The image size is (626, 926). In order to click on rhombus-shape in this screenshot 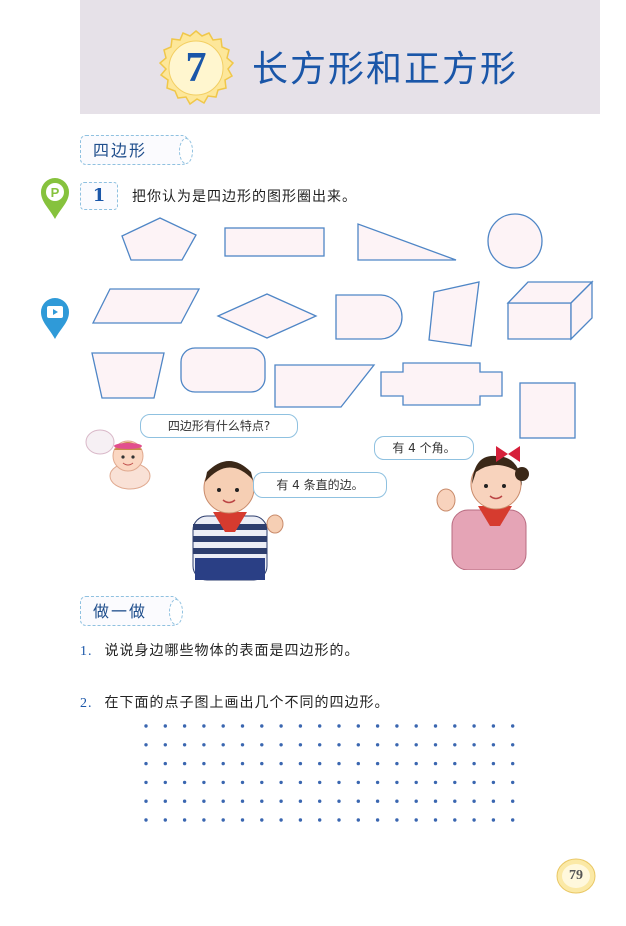, I will do `click(267, 316)`.